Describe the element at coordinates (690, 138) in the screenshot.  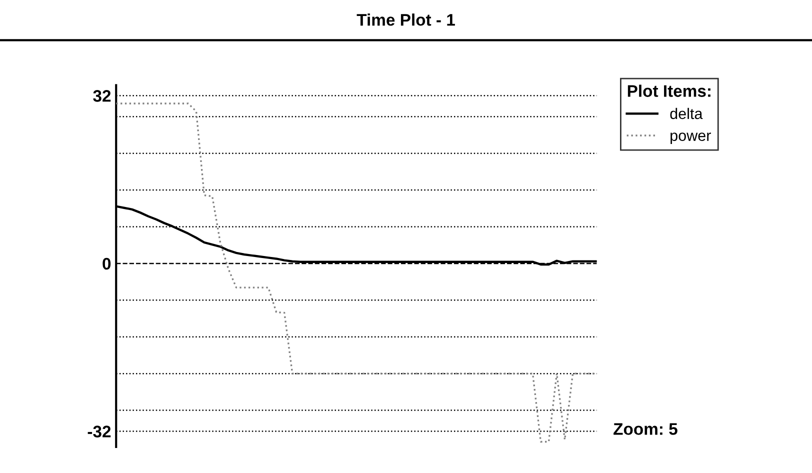
I see `legend-label: power` at that location.